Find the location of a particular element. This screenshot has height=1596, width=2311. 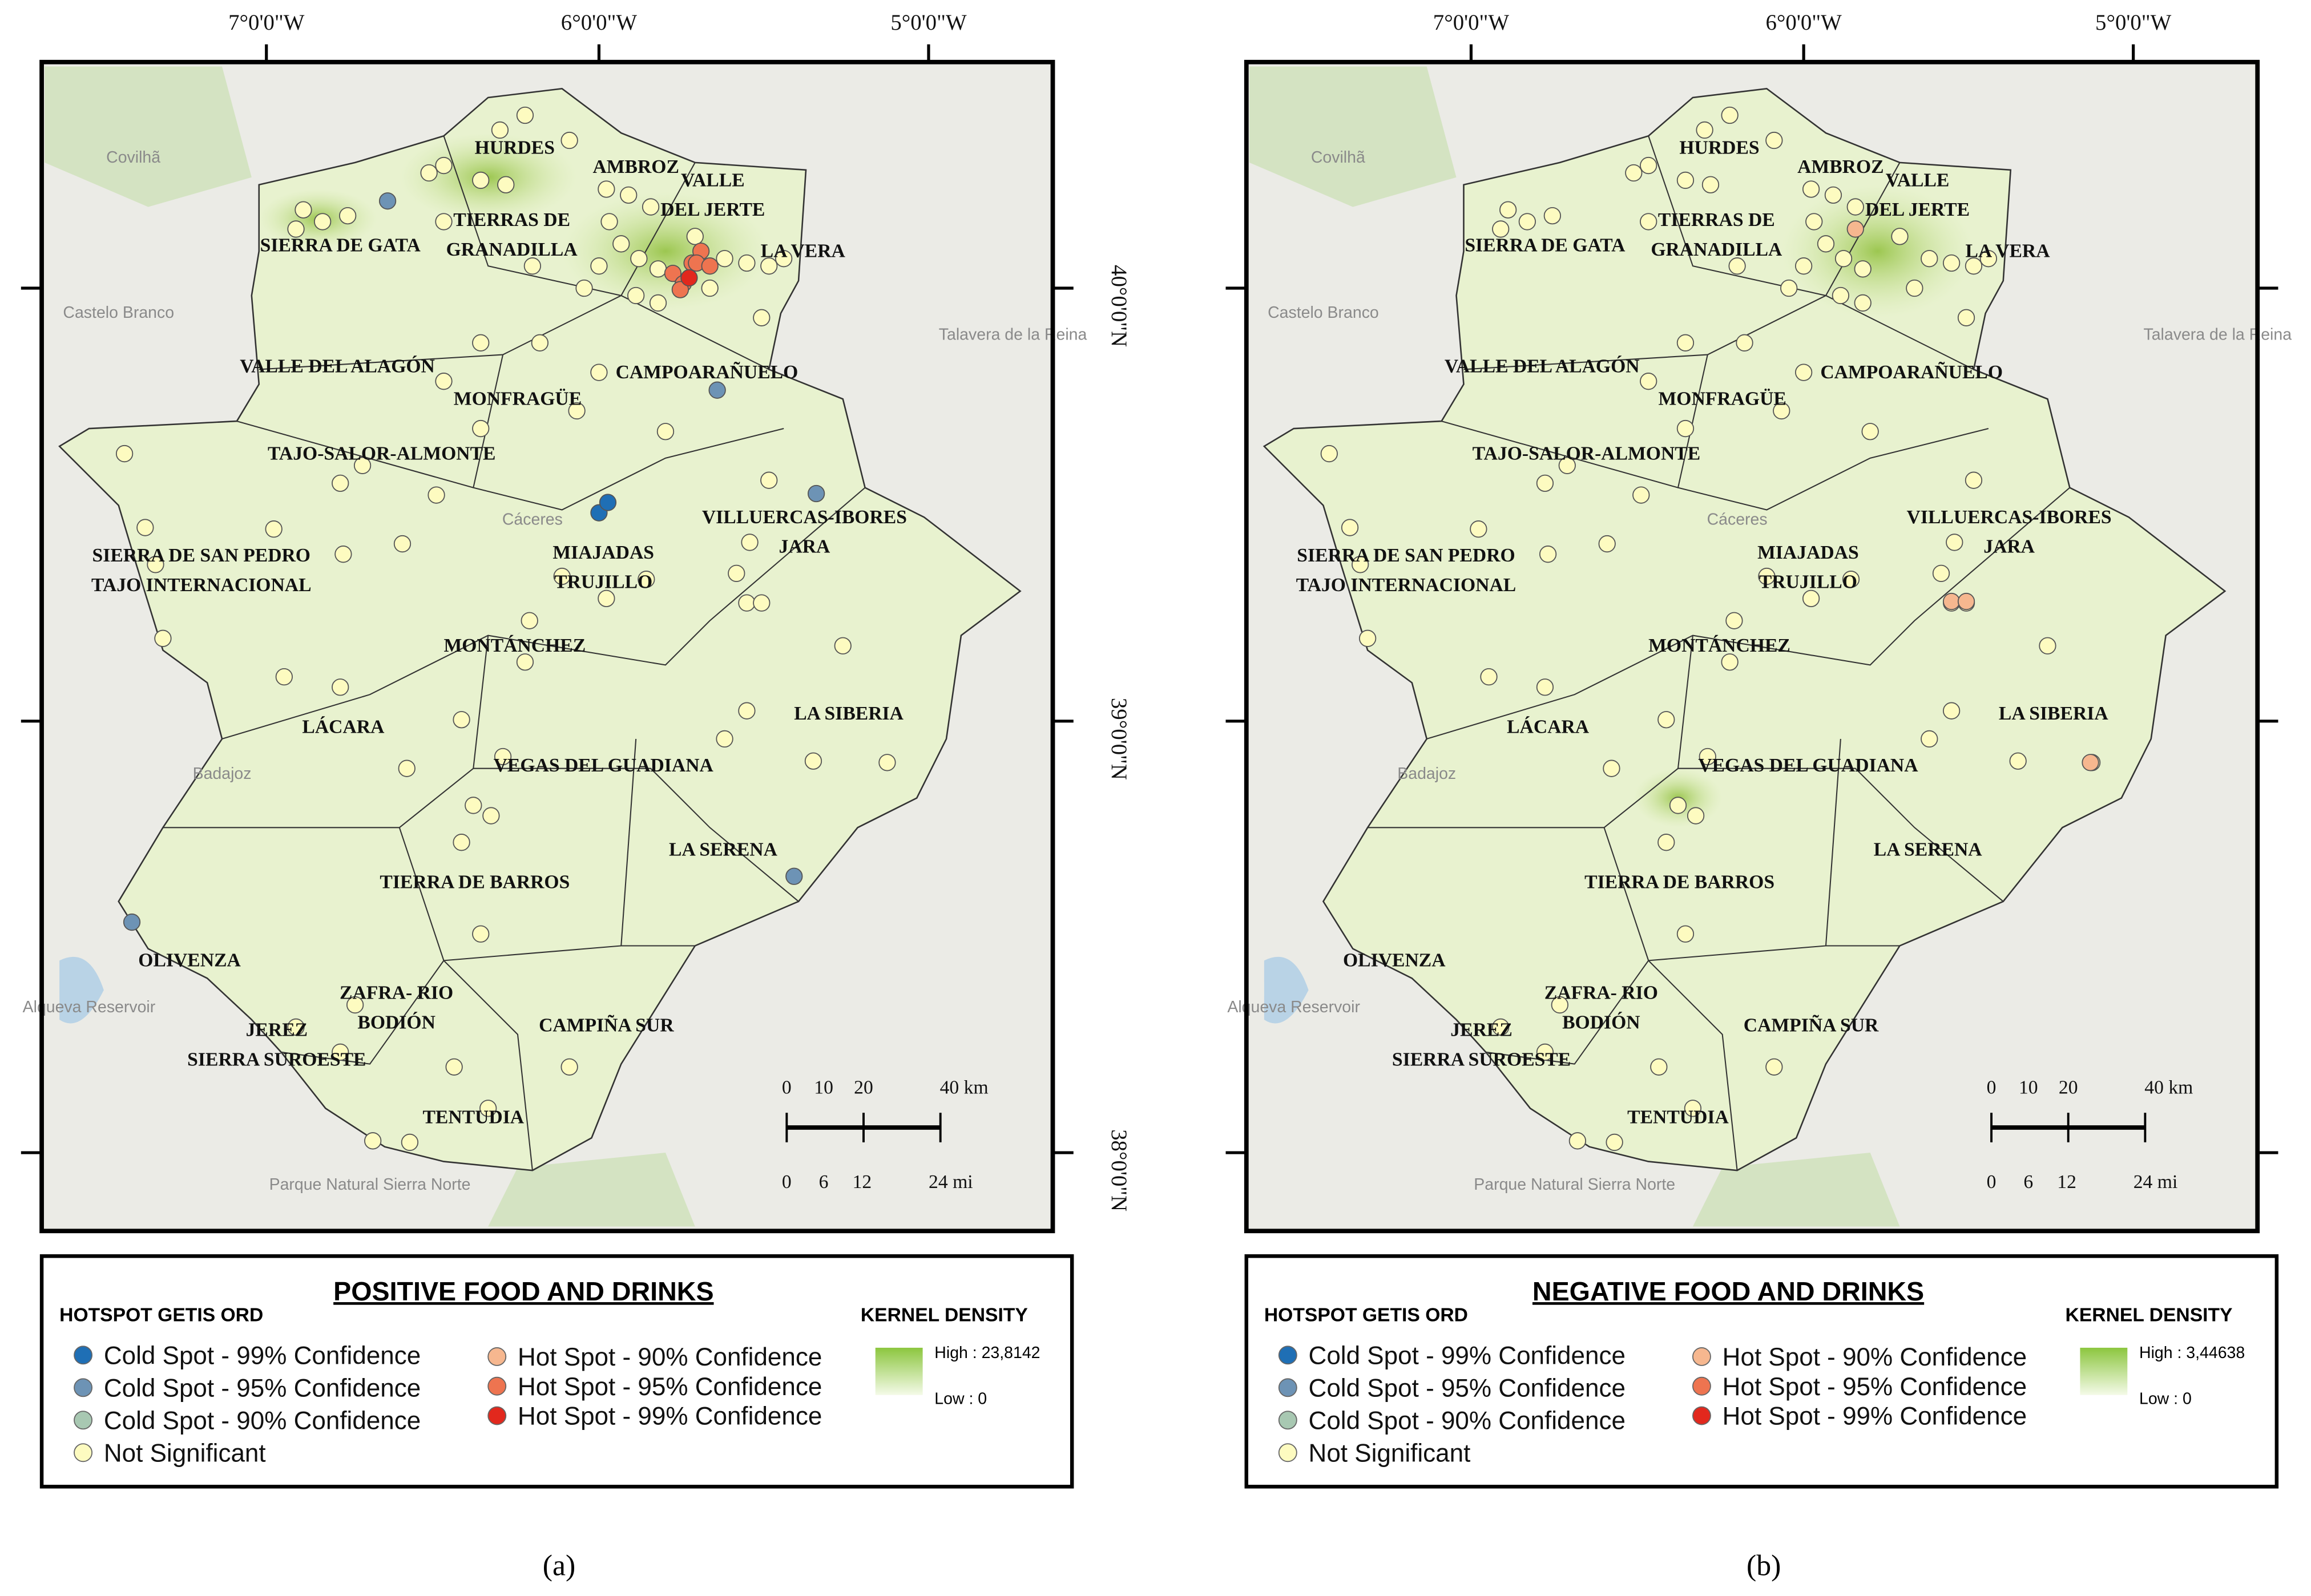

legend-item: Not Significant is located at coordinates (185, 1453).